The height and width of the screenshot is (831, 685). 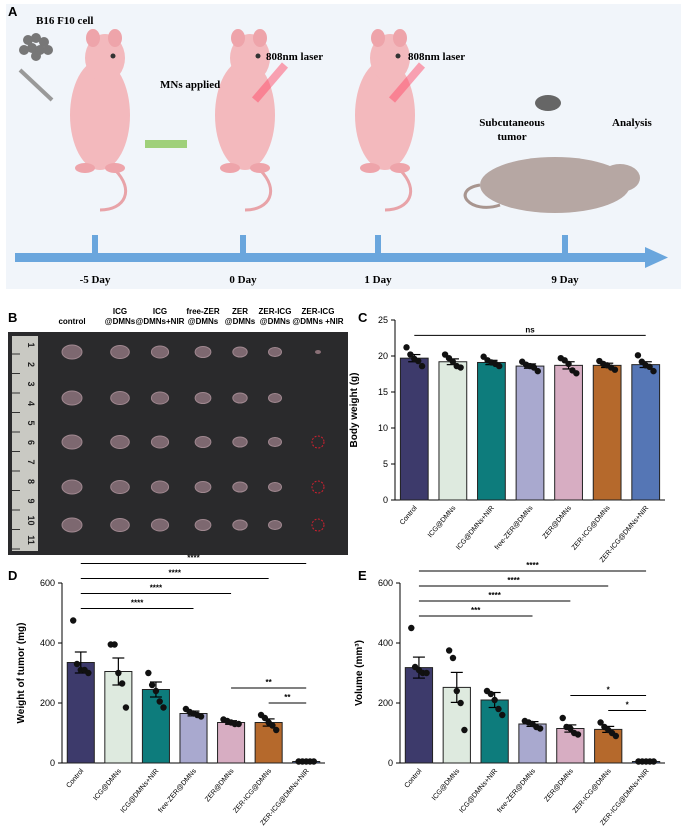 I want to click on timeline-label: 1 Day, so click(x=378, y=280).